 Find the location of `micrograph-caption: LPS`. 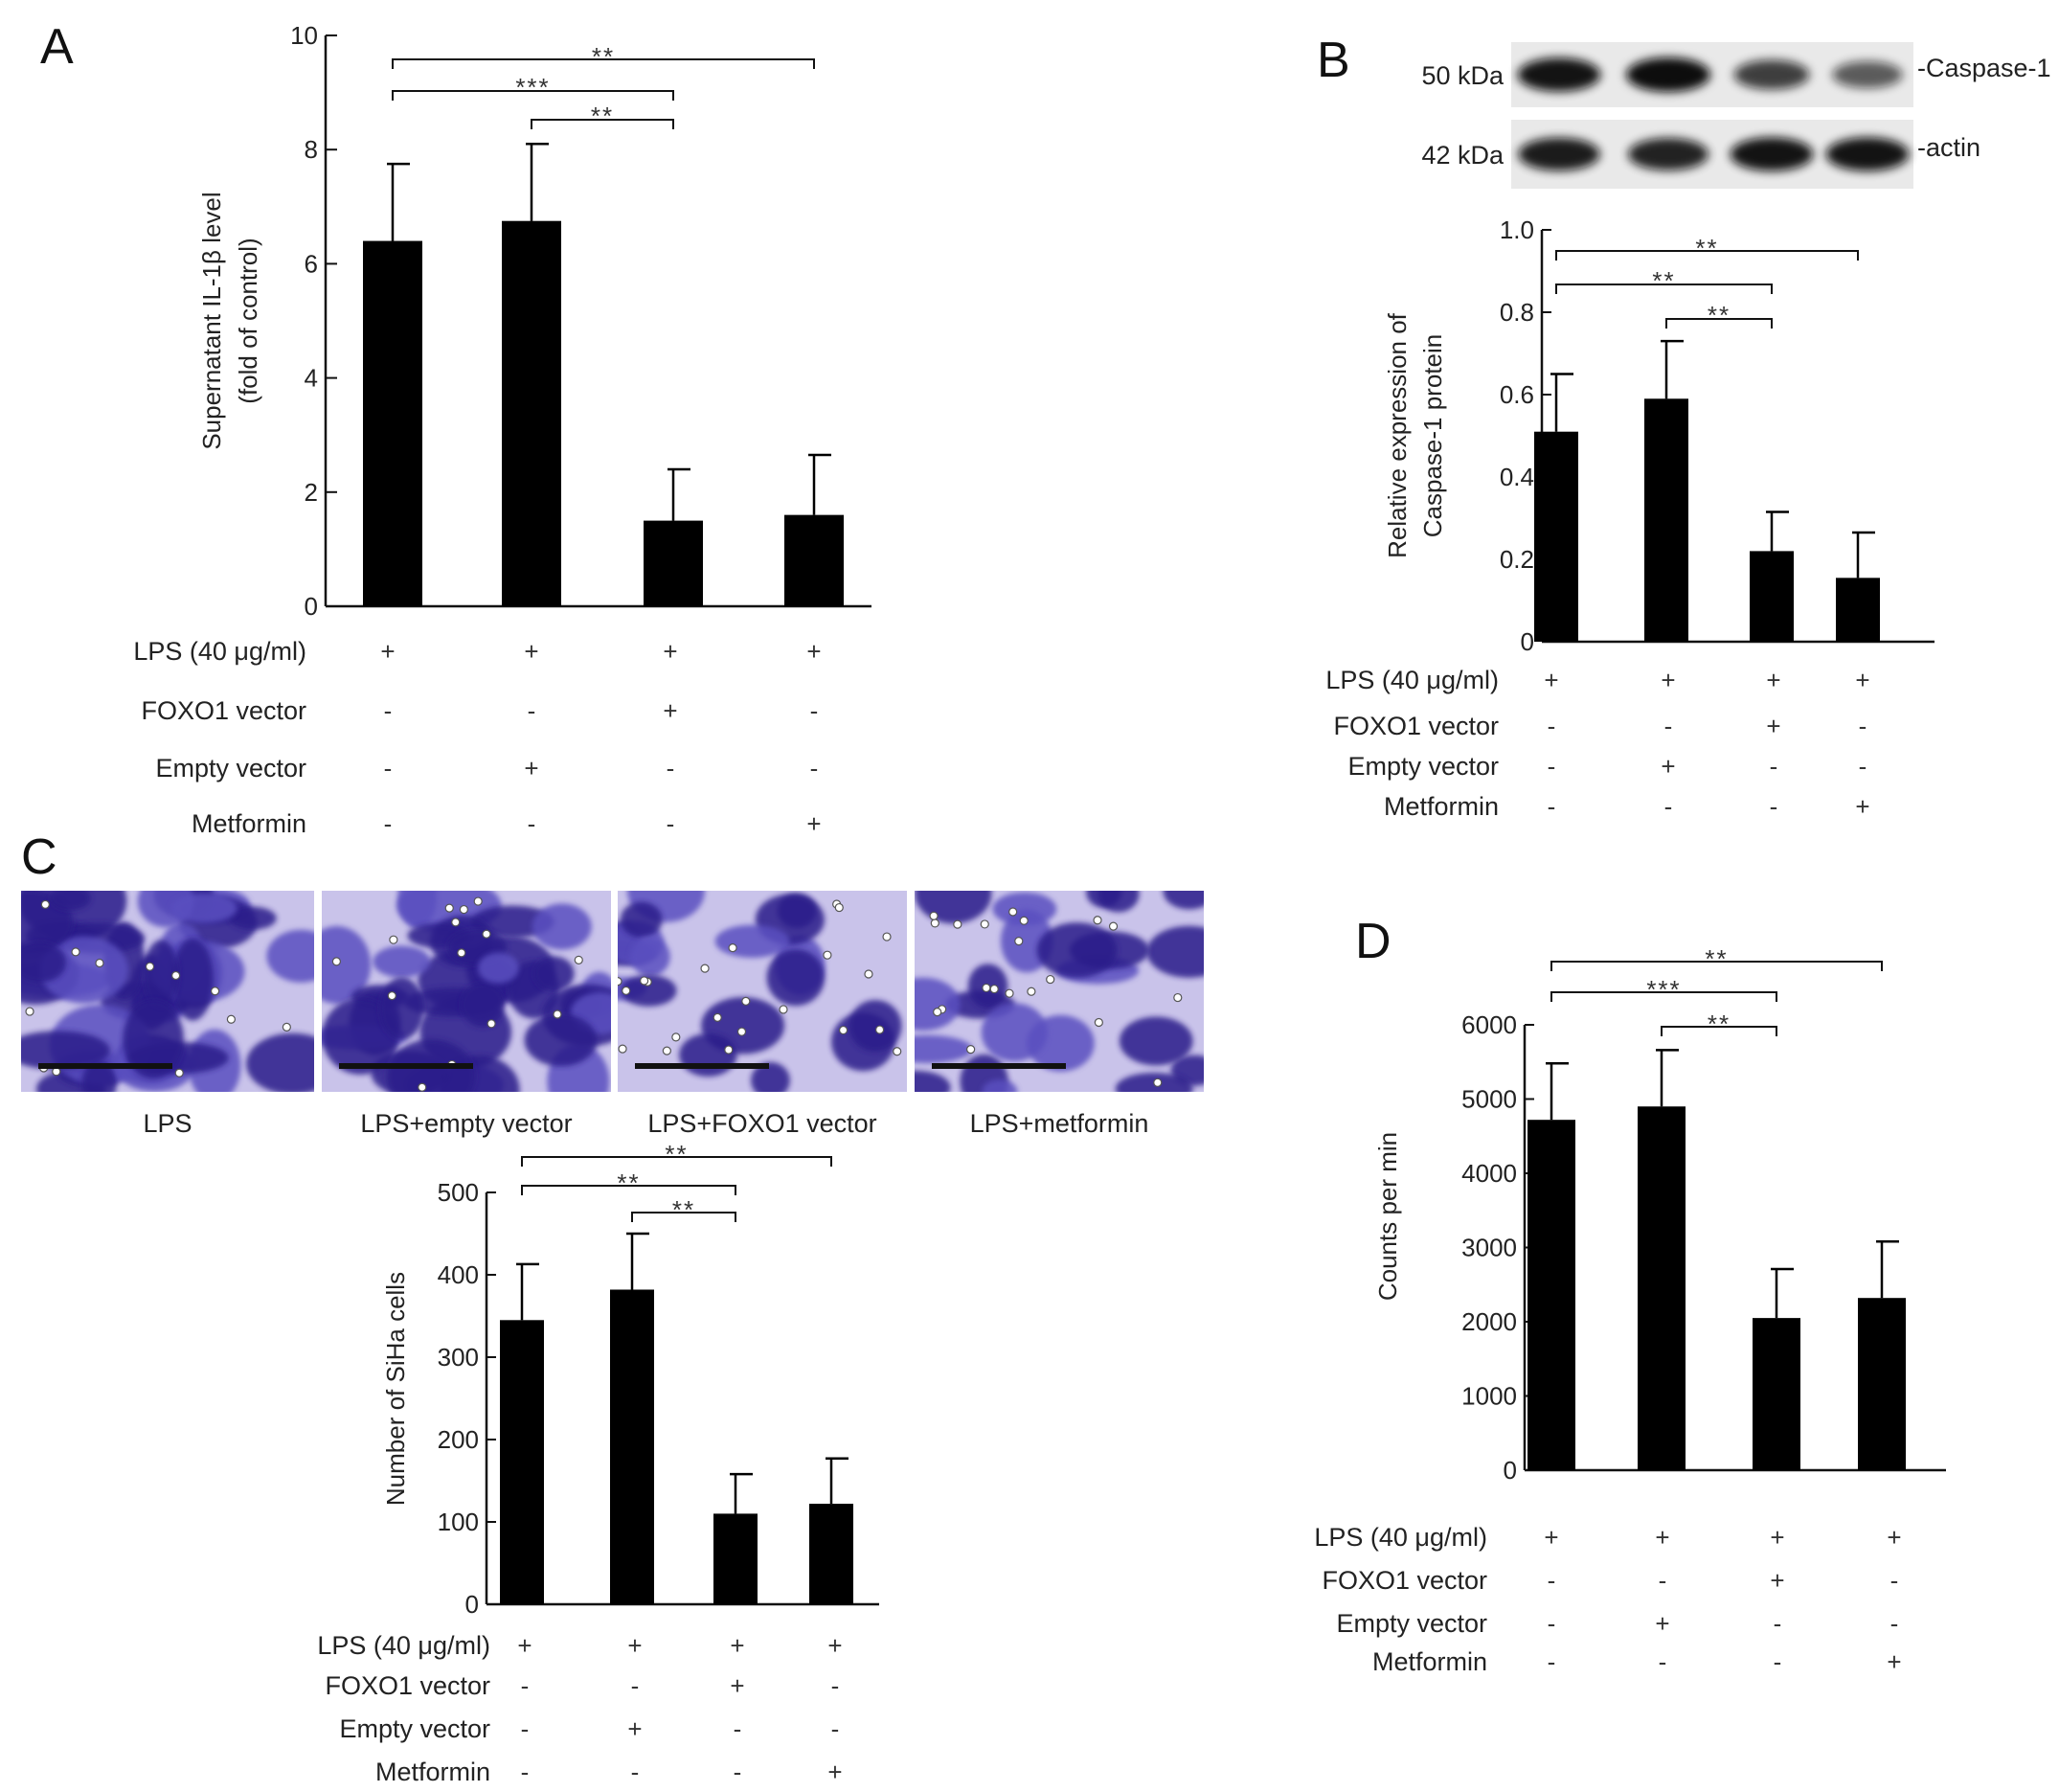

micrograph-caption: LPS is located at coordinates (167, 1123).